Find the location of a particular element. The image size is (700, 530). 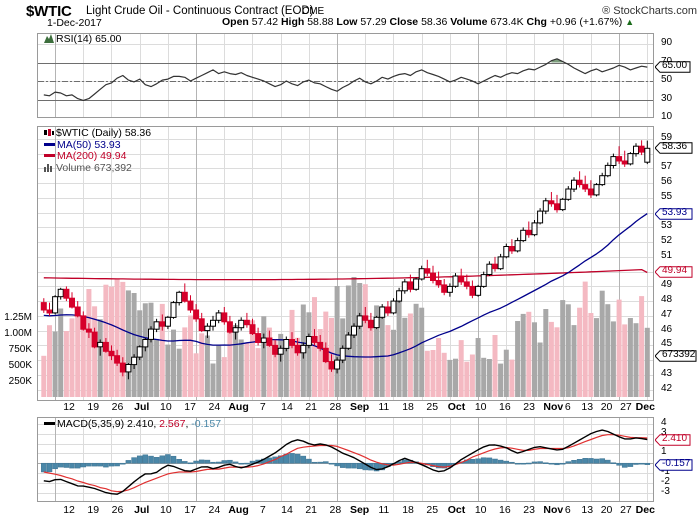

macd-tick-4: 4 is located at coordinates (664, 422).